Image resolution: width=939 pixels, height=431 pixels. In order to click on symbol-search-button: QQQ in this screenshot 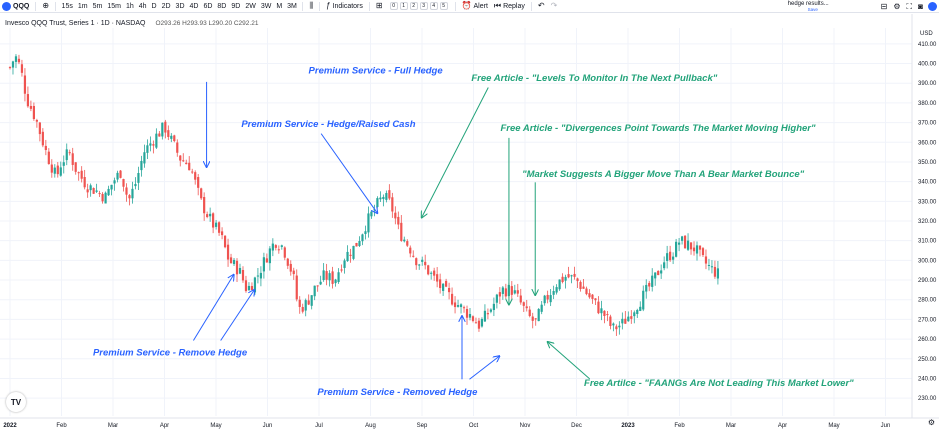, I will do `click(16, 6)`.